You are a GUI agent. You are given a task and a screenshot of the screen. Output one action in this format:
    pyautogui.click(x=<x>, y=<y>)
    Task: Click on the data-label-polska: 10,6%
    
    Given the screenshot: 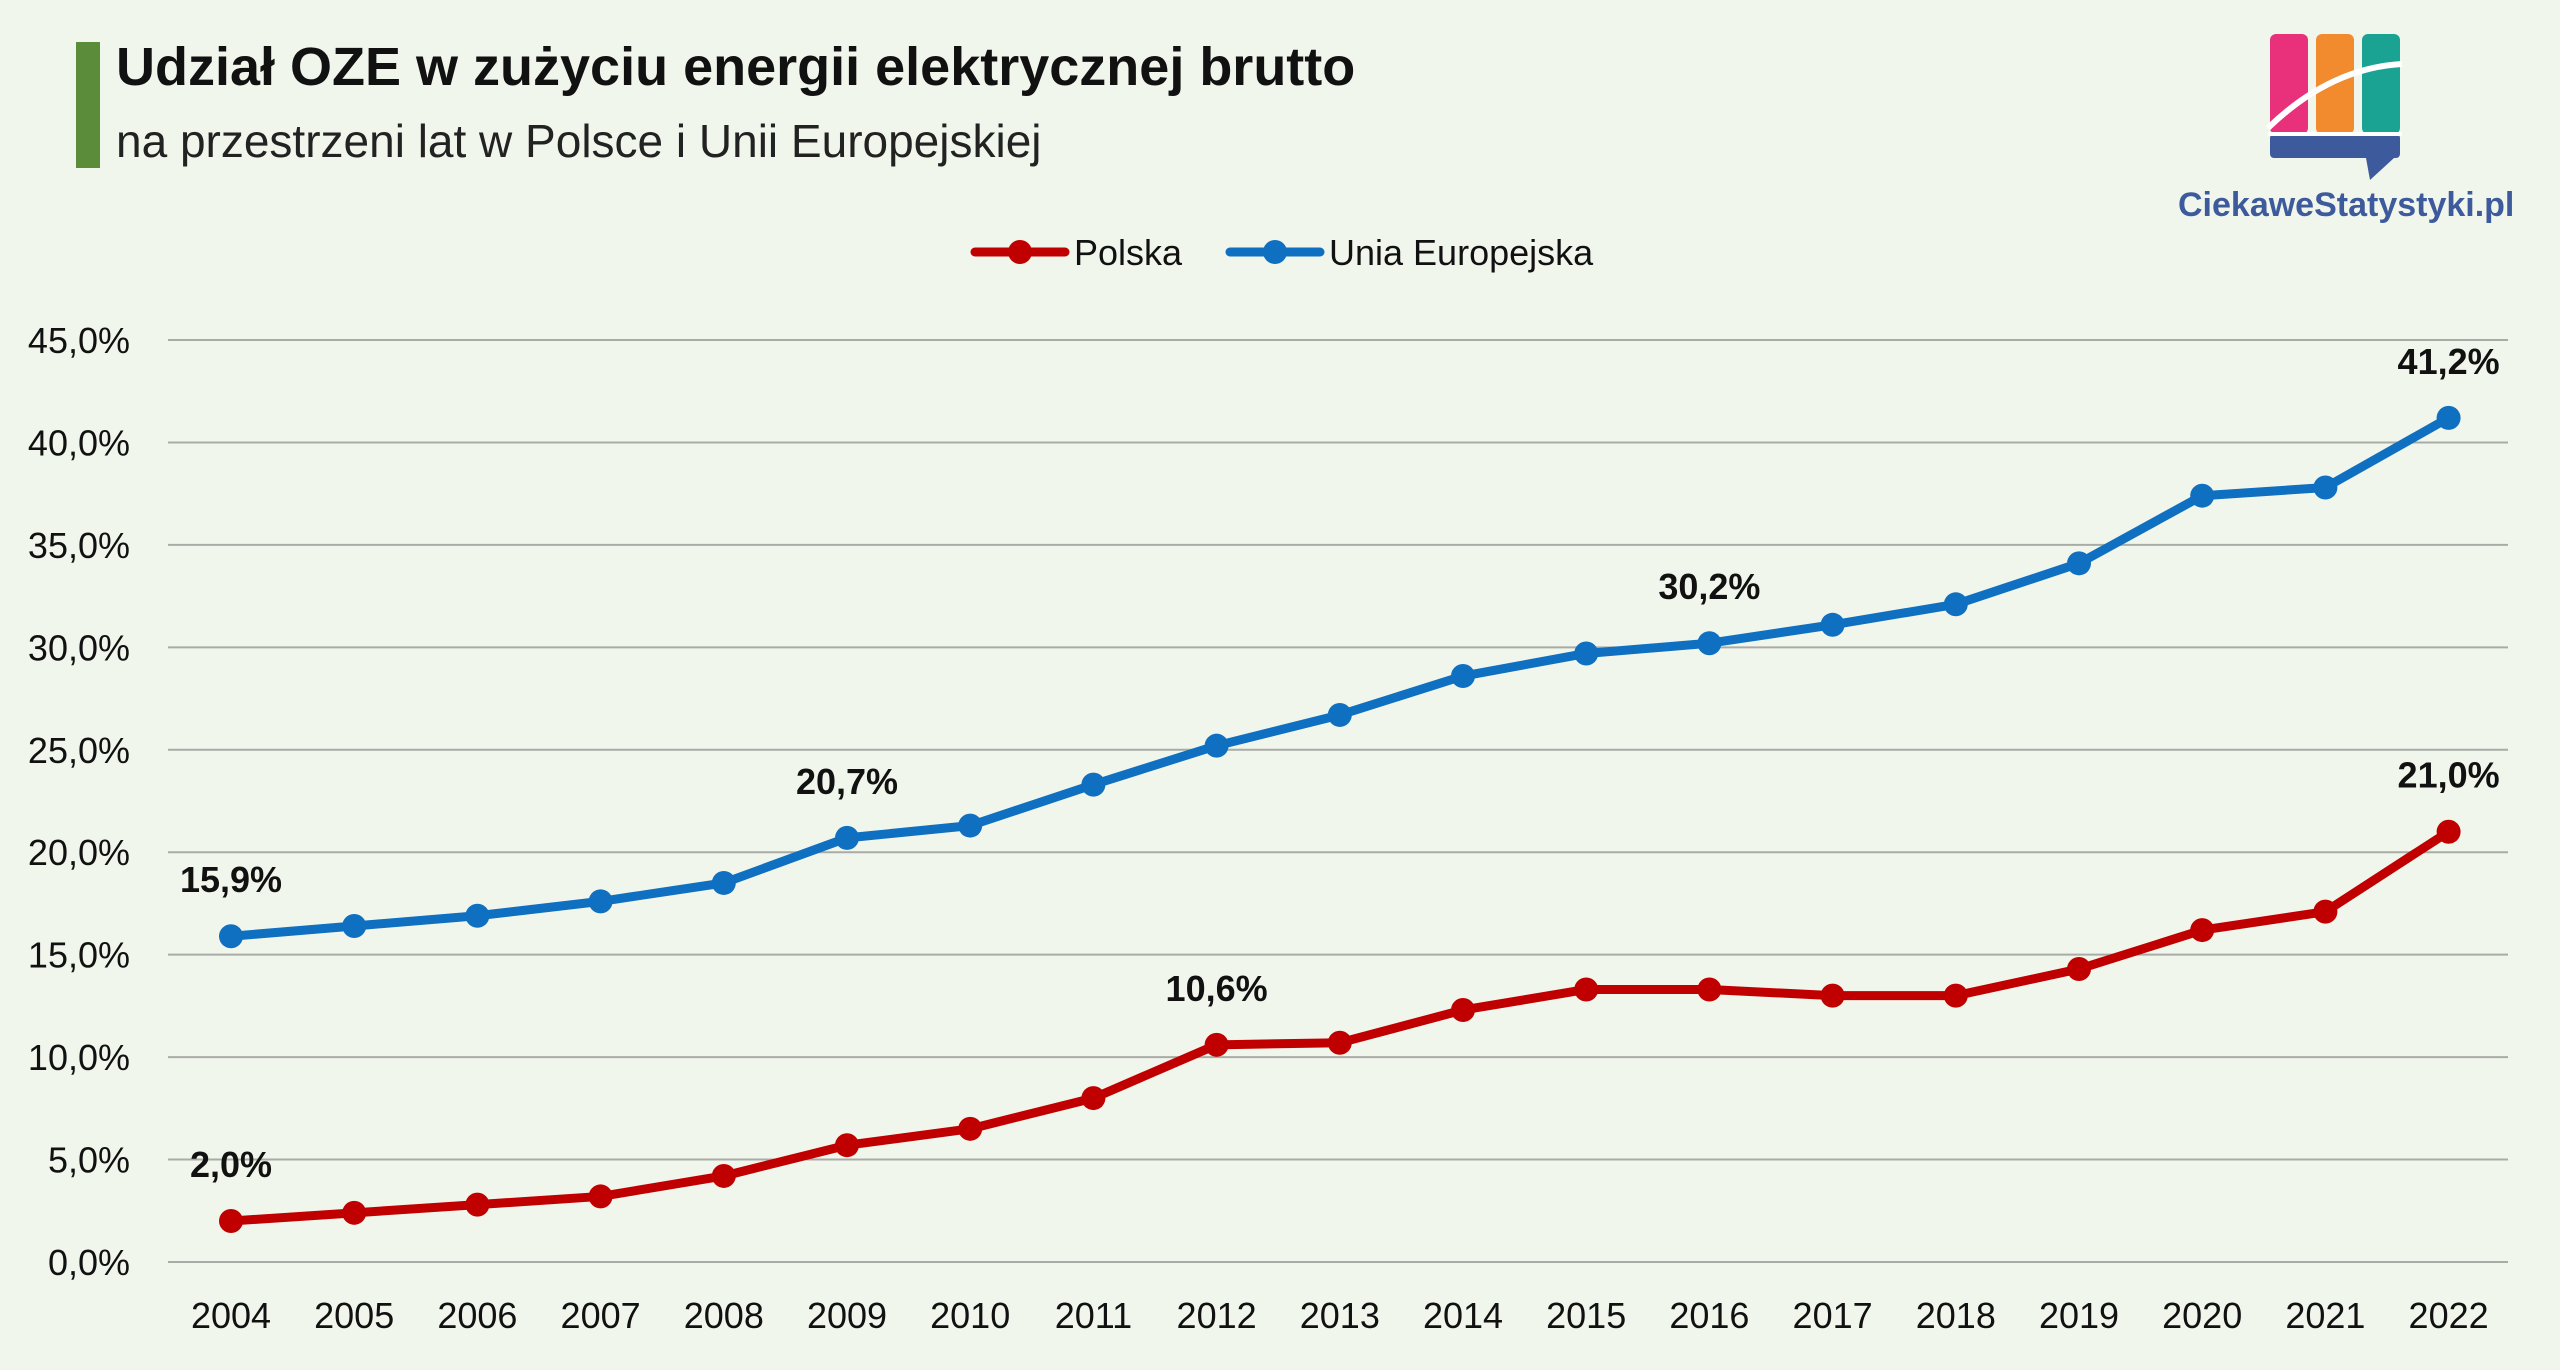 What is the action you would take?
    pyautogui.click(x=1217, y=988)
    